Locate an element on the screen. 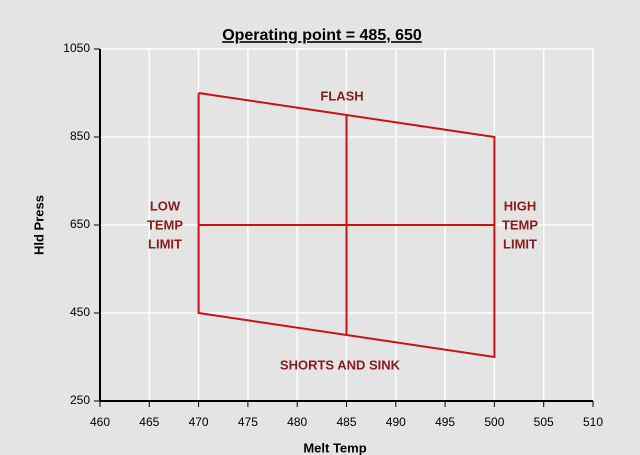  x-tick-label: 460 is located at coordinates (100, 422).